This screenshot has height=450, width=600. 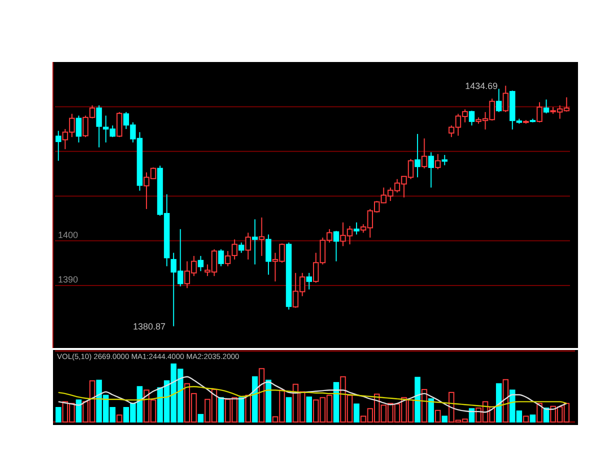 I want to click on annotation: 1380.87, so click(x=149, y=326).